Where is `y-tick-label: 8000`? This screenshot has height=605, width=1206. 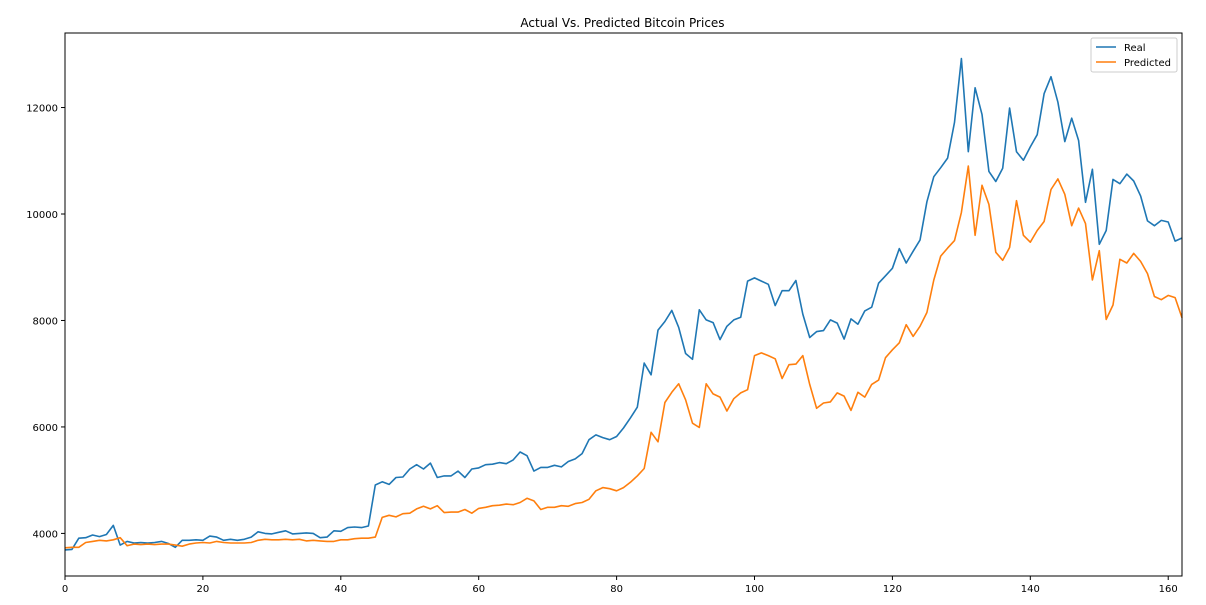 y-tick-label: 8000 is located at coordinates (45, 321).